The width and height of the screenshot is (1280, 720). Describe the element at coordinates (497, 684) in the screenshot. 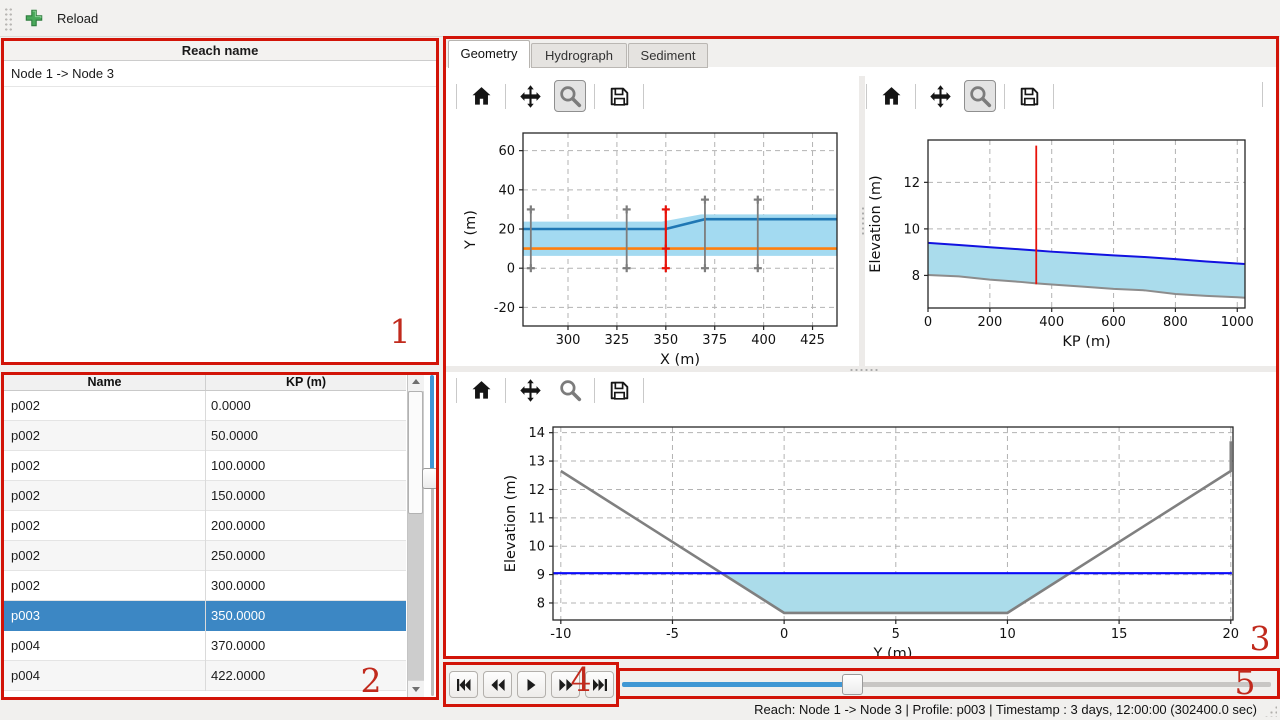

I see `rewind-button` at that location.